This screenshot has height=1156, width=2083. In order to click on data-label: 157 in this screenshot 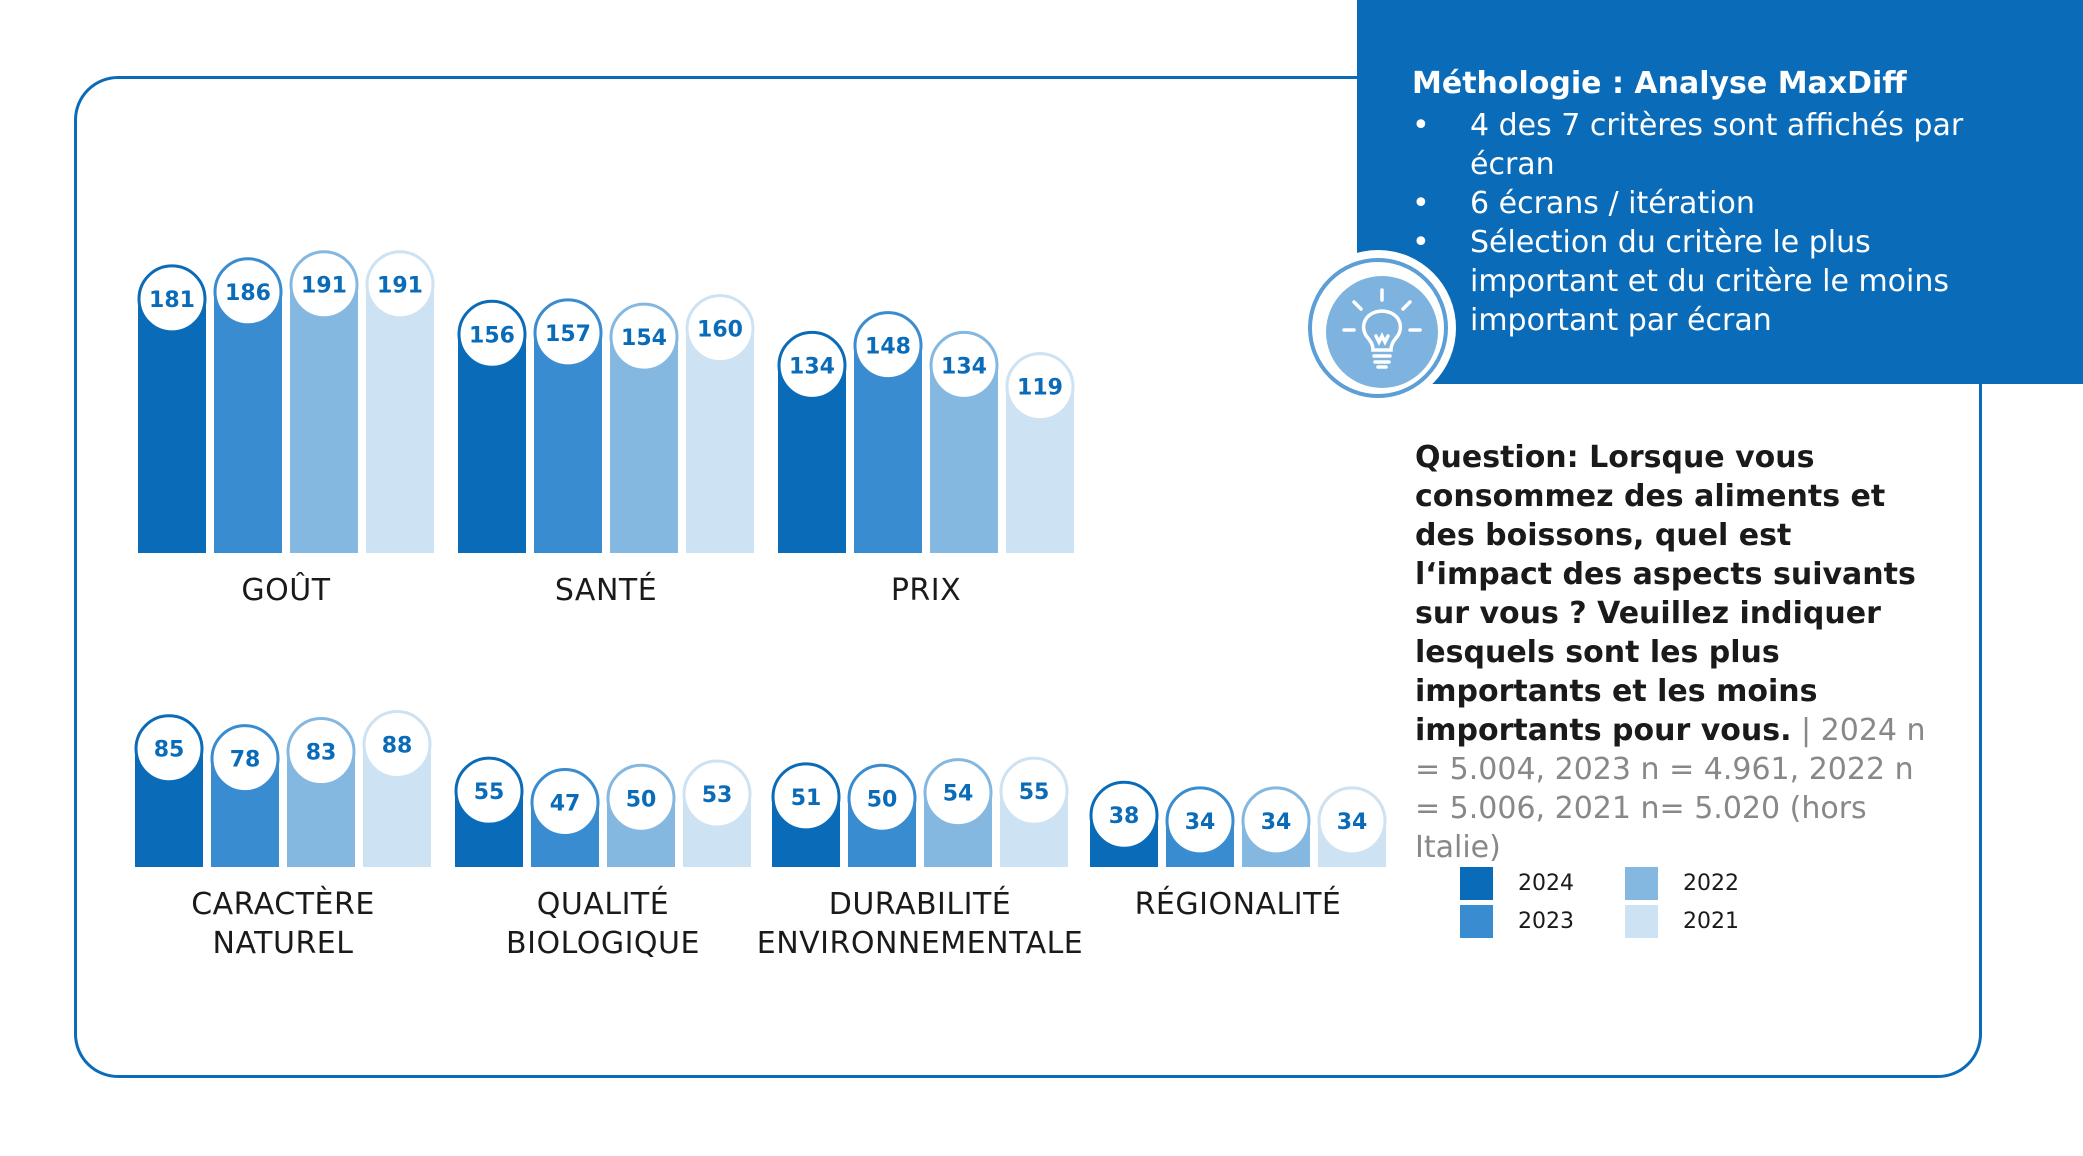, I will do `click(568, 334)`.